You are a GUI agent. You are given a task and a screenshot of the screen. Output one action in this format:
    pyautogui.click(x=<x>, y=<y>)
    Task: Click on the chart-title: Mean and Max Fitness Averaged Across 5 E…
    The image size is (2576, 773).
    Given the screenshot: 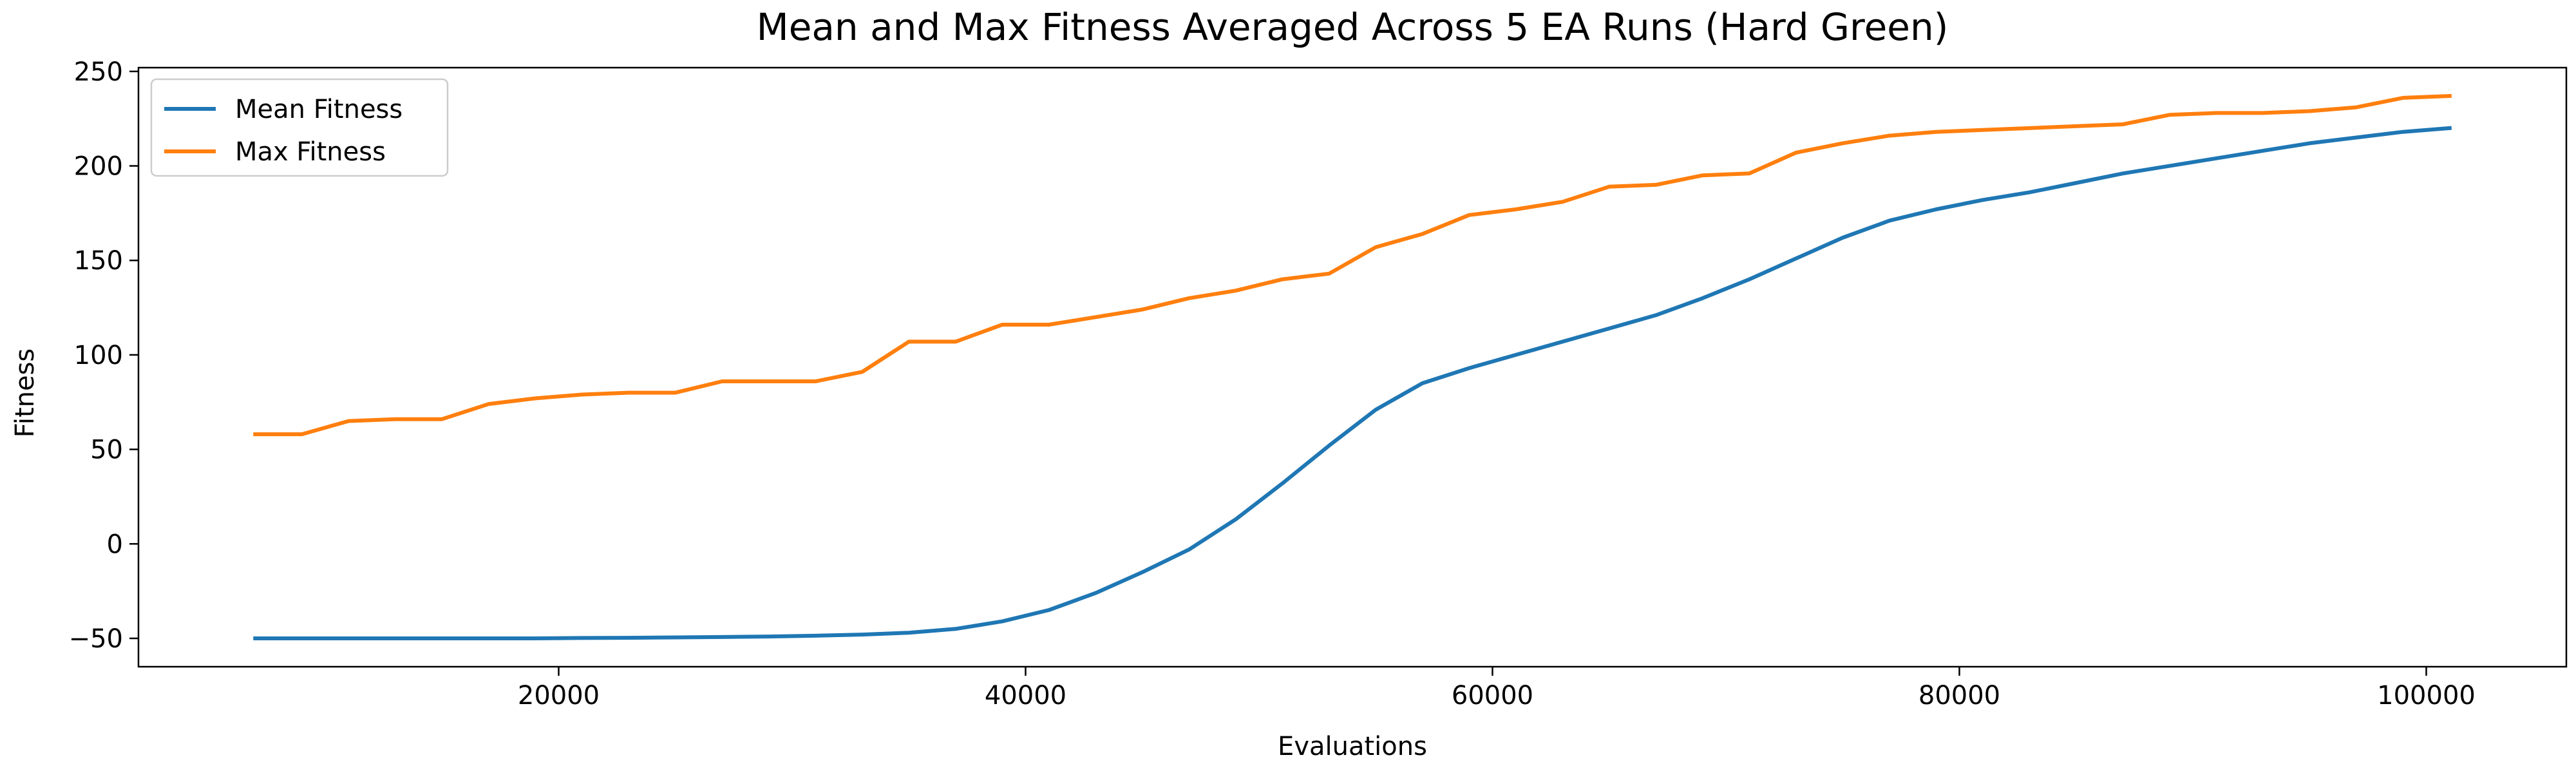 What is the action you would take?
    pyautogui.click(x=1353, y=27)
    